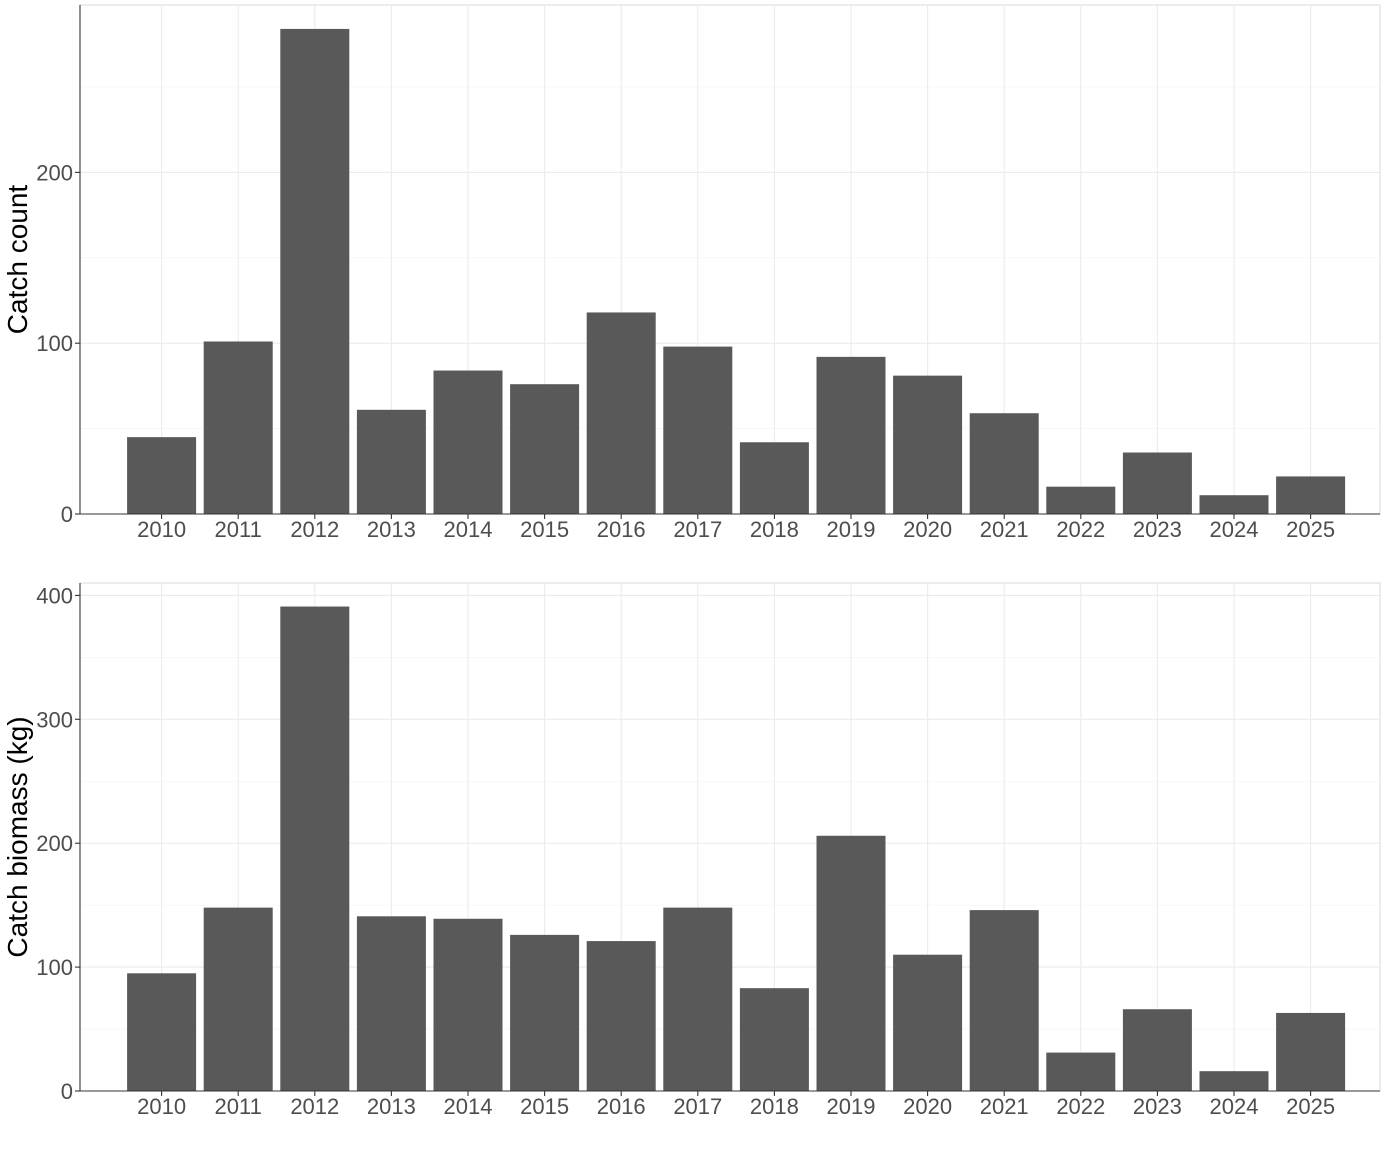 The height and width of the screenshot is (1154, 1386). Describe the element at coordinates (1157, 483) in the screenshot. I see `catch-count-bar-2023` at that location.